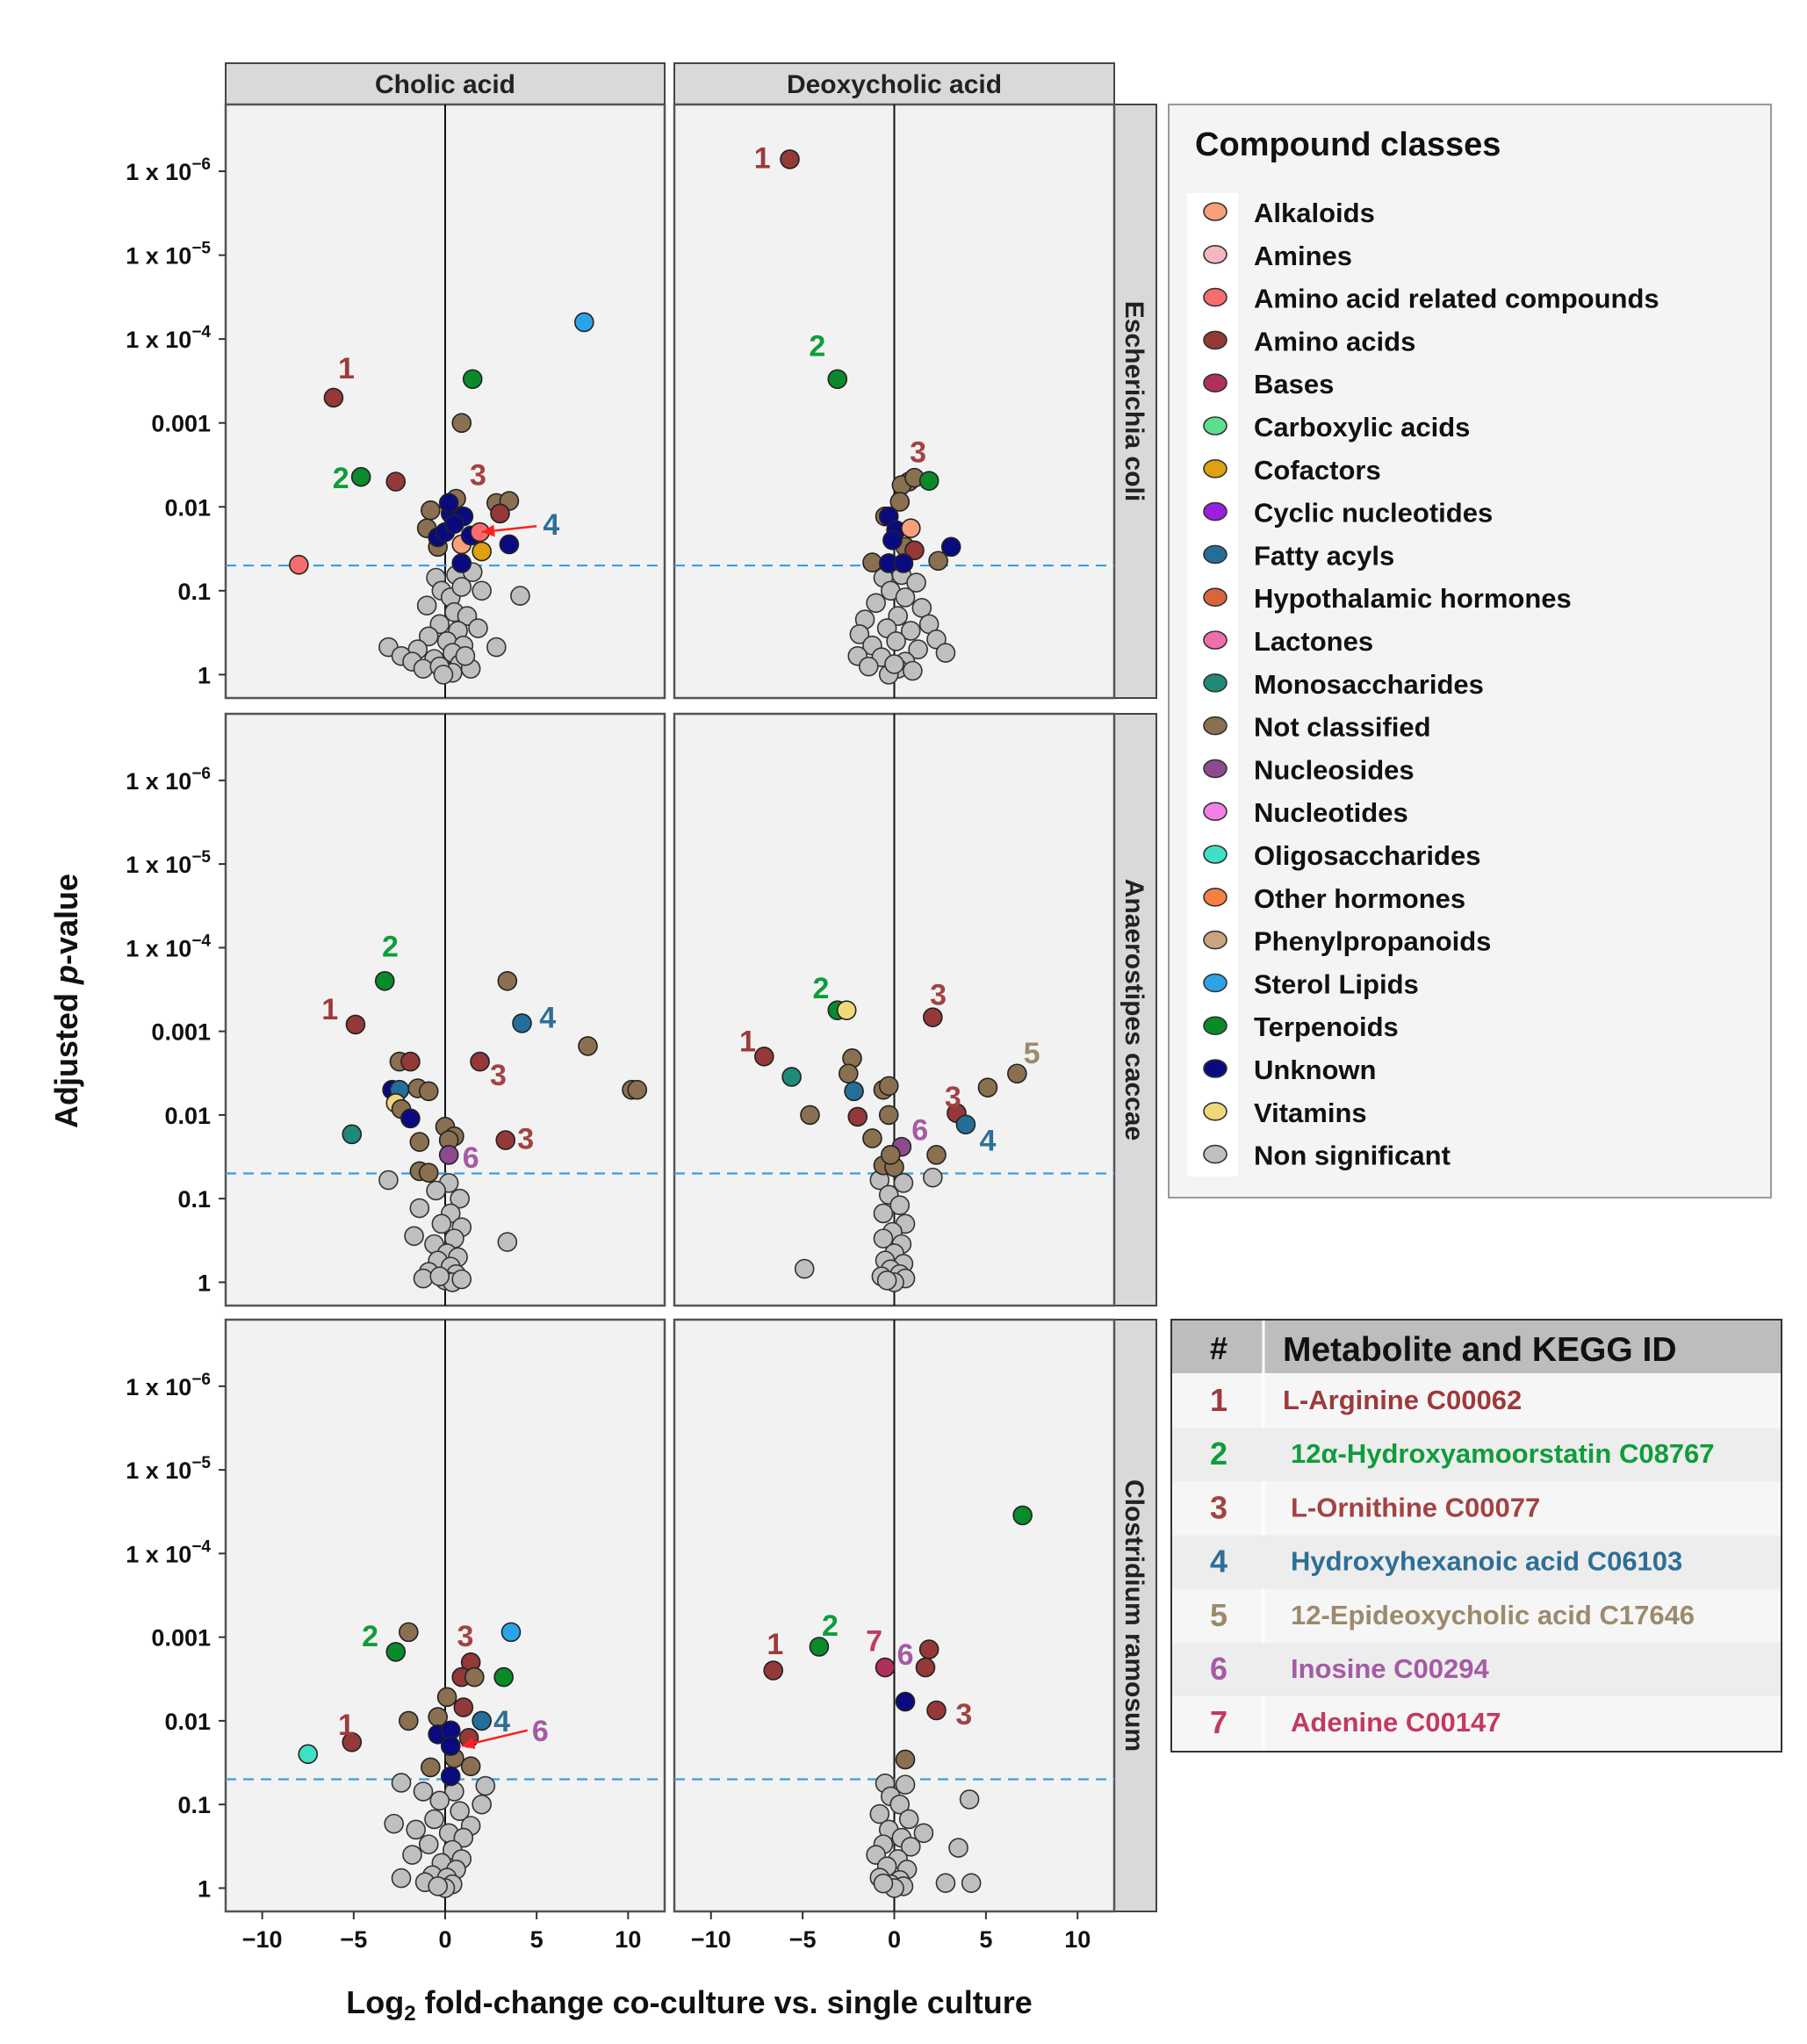  I want to click on table-row-number: 3, so click(1218, 1507).